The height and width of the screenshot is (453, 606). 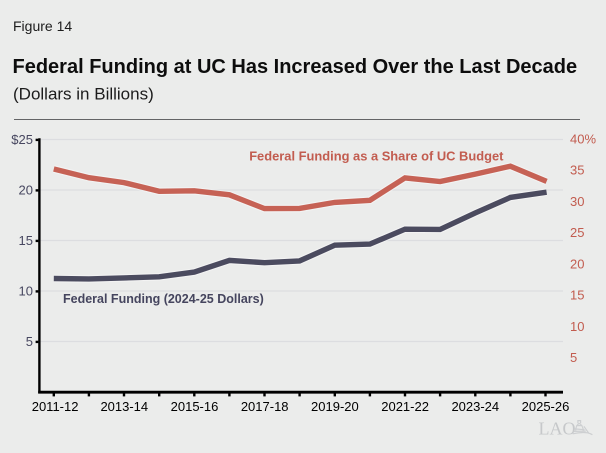 What do you see at coordinates (376, 155) in the screenshot?
I see `svg-text:Federal Funding as a Share of: Federal Funding as a Share of UC Budget` at bounding box center [376, 155].